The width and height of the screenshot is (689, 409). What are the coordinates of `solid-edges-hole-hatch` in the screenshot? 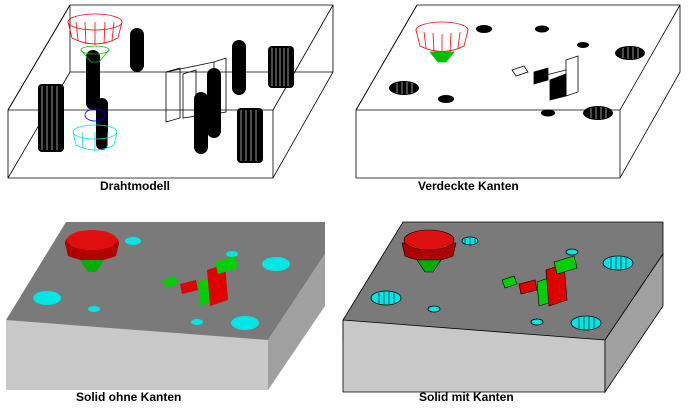 It's located at (502, 283).